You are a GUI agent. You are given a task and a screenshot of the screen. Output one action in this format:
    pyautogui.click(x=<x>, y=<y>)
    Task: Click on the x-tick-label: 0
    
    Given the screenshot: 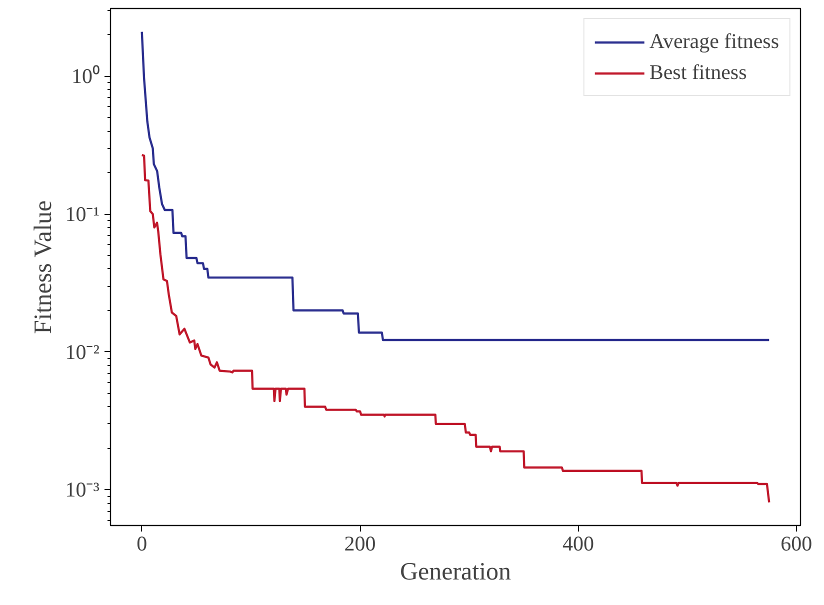 What is the action you would take?
    pyautogui.click(x=142, y=544)
    